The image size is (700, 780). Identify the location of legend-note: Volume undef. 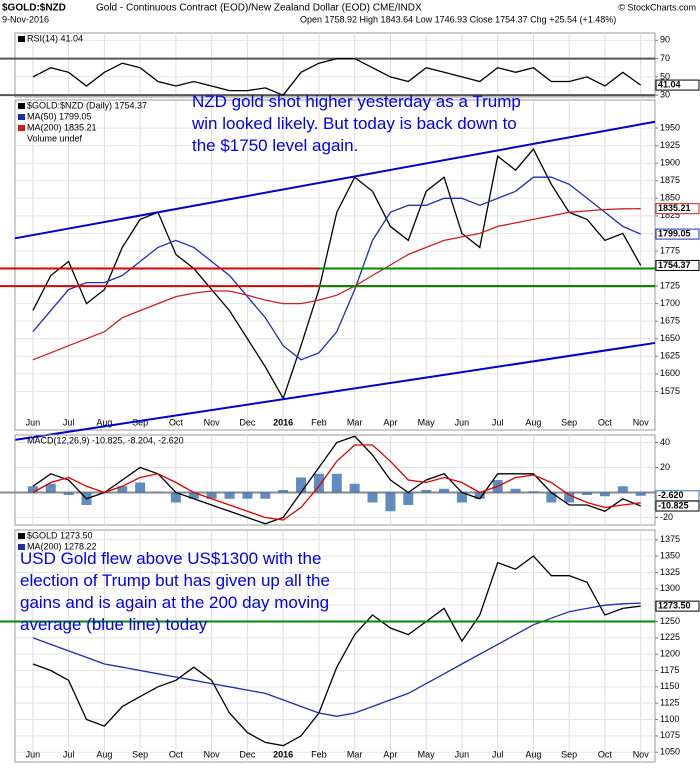
(55, 138).